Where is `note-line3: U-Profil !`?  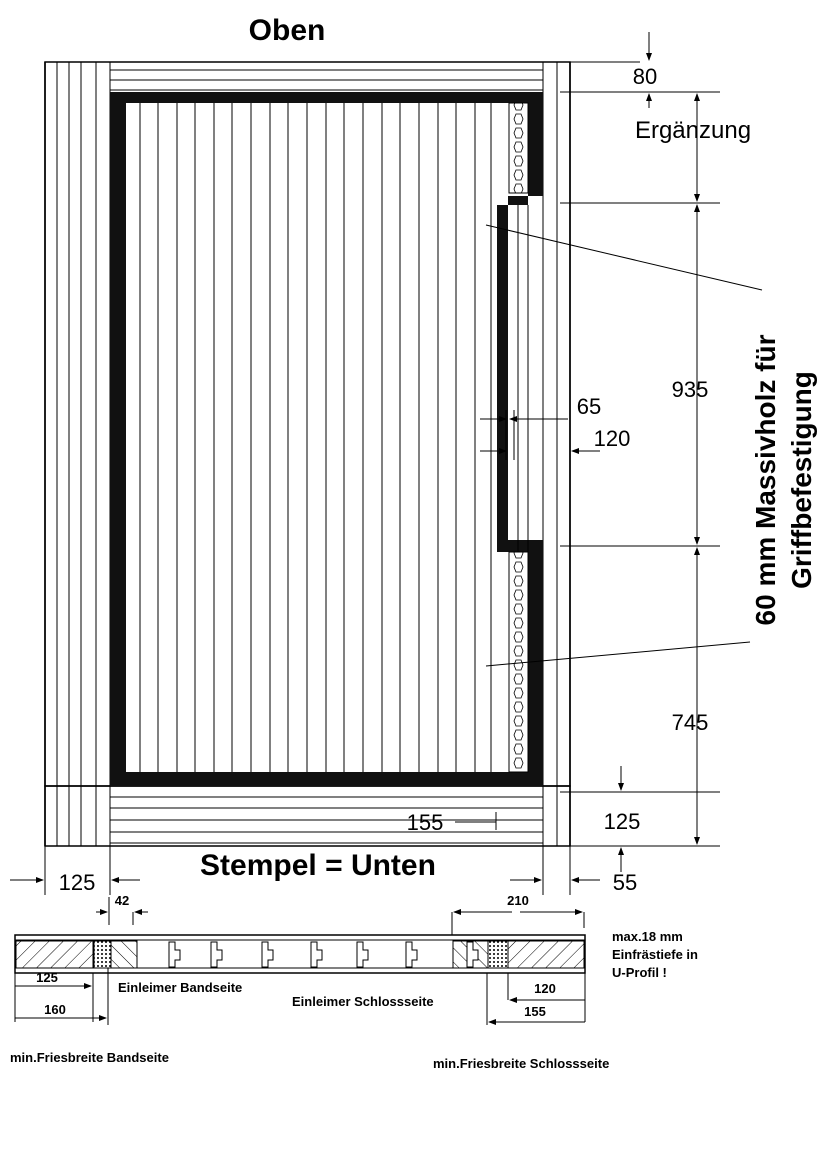
note-line3: U-Profil ! is located at coordinates (639, 972).